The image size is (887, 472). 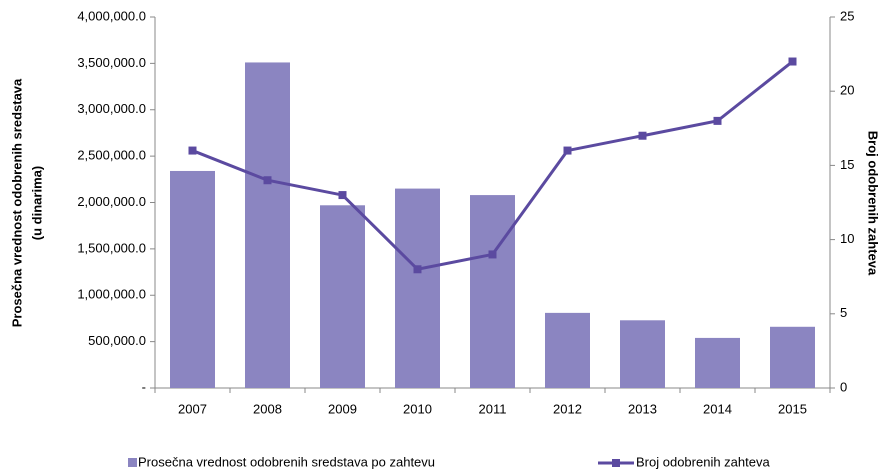 I want to click on x-tick-label: 2014, so click(x=717, y=408).